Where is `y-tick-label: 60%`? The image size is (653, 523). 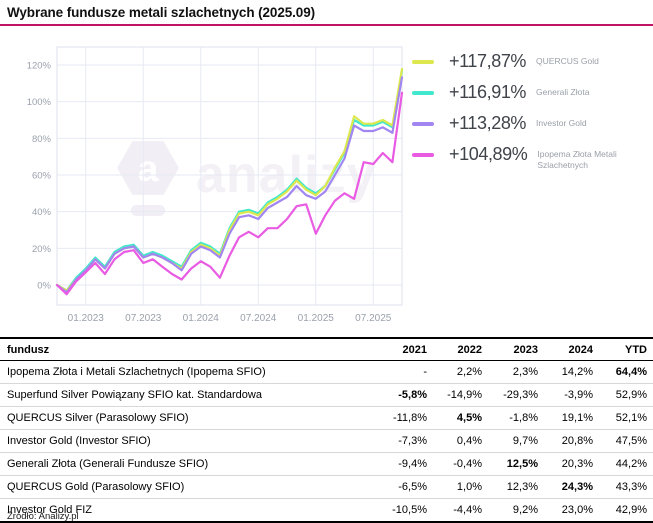 y-tick-label: 60% is located at coordinates (42, 176).